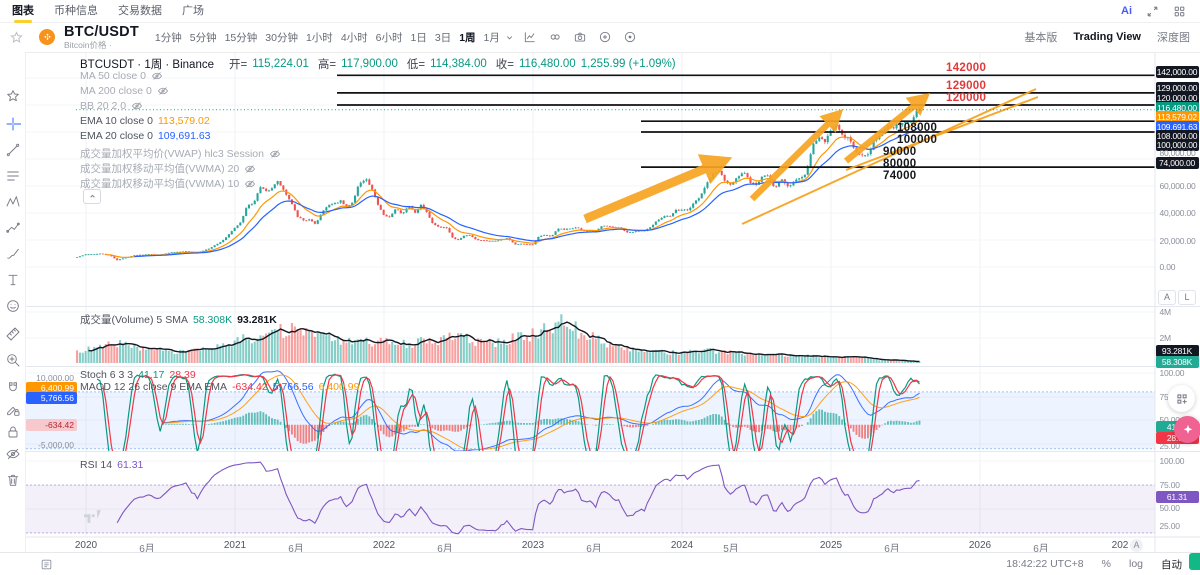  I want to click on symbol-name-block: BTC/USDT Bitcoin价格 ·, so click(101, 36).